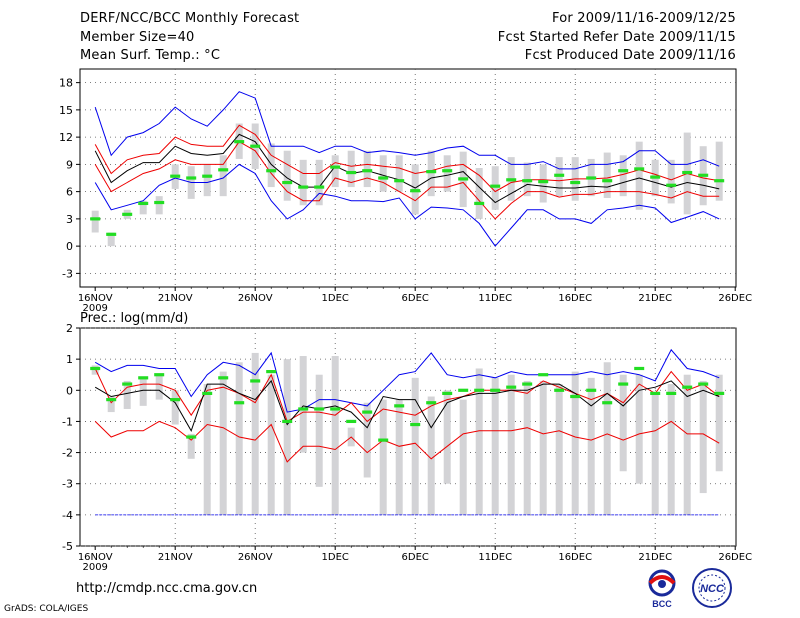  What do you see at coordinates (712, 589) in the screenshot?
I see `ncc-logo-text: NCC` at bounding box center [712, 589].